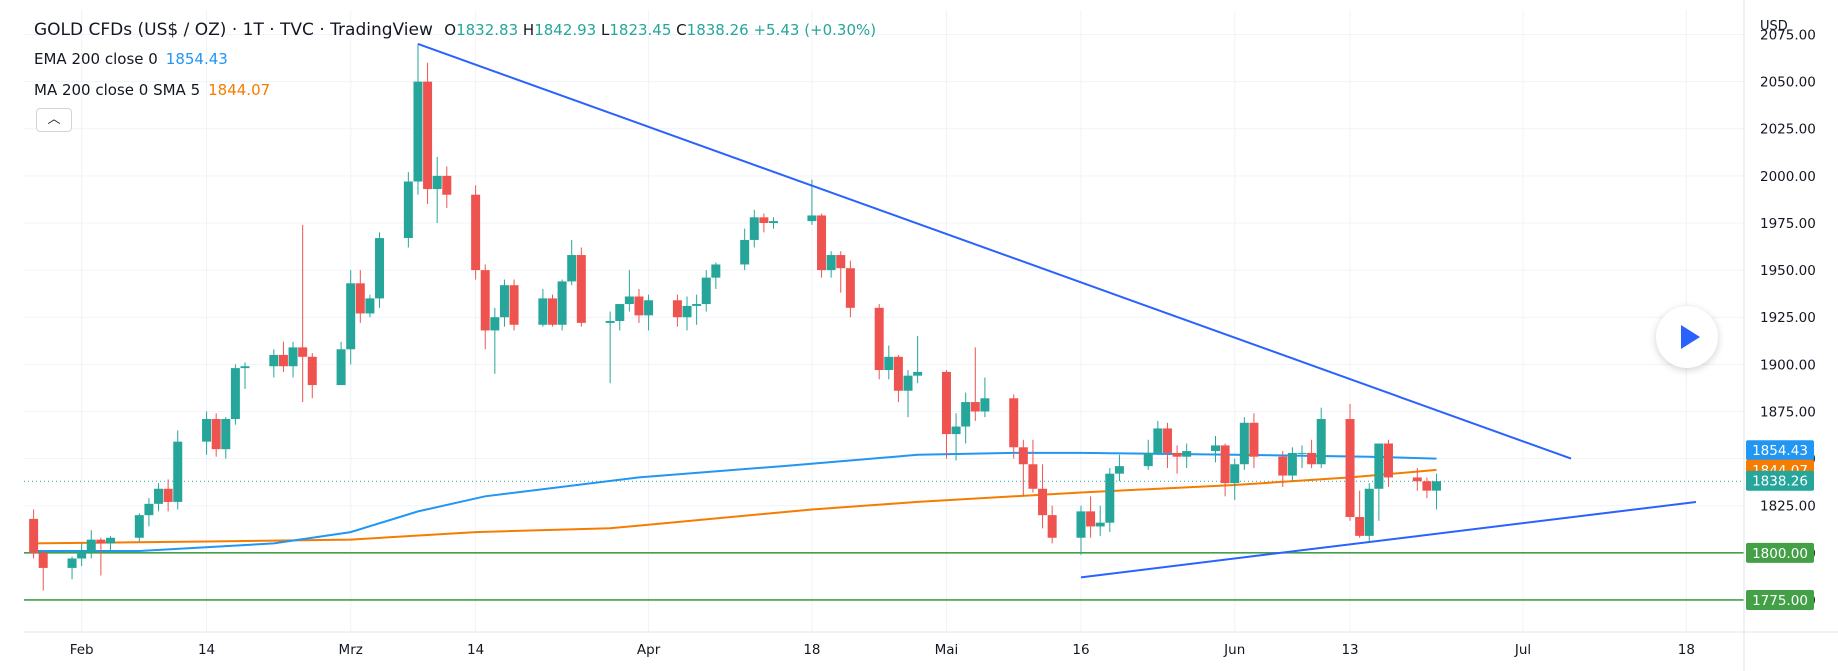 Image resolution: width=1838 pixels, height=671 pixels. Describe the element at coordinates (152, 90) in the screenshot. I see `ma-legend: MA 200 close 0 SMA 5 1844.07` at that location.